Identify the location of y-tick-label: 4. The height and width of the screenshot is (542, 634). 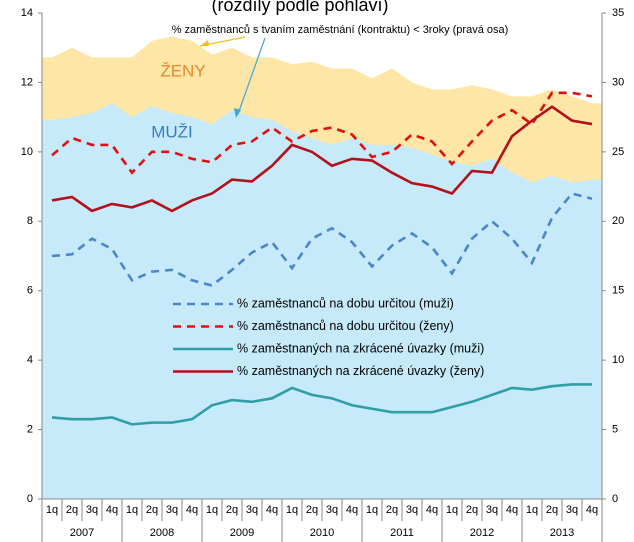
(30, 360).